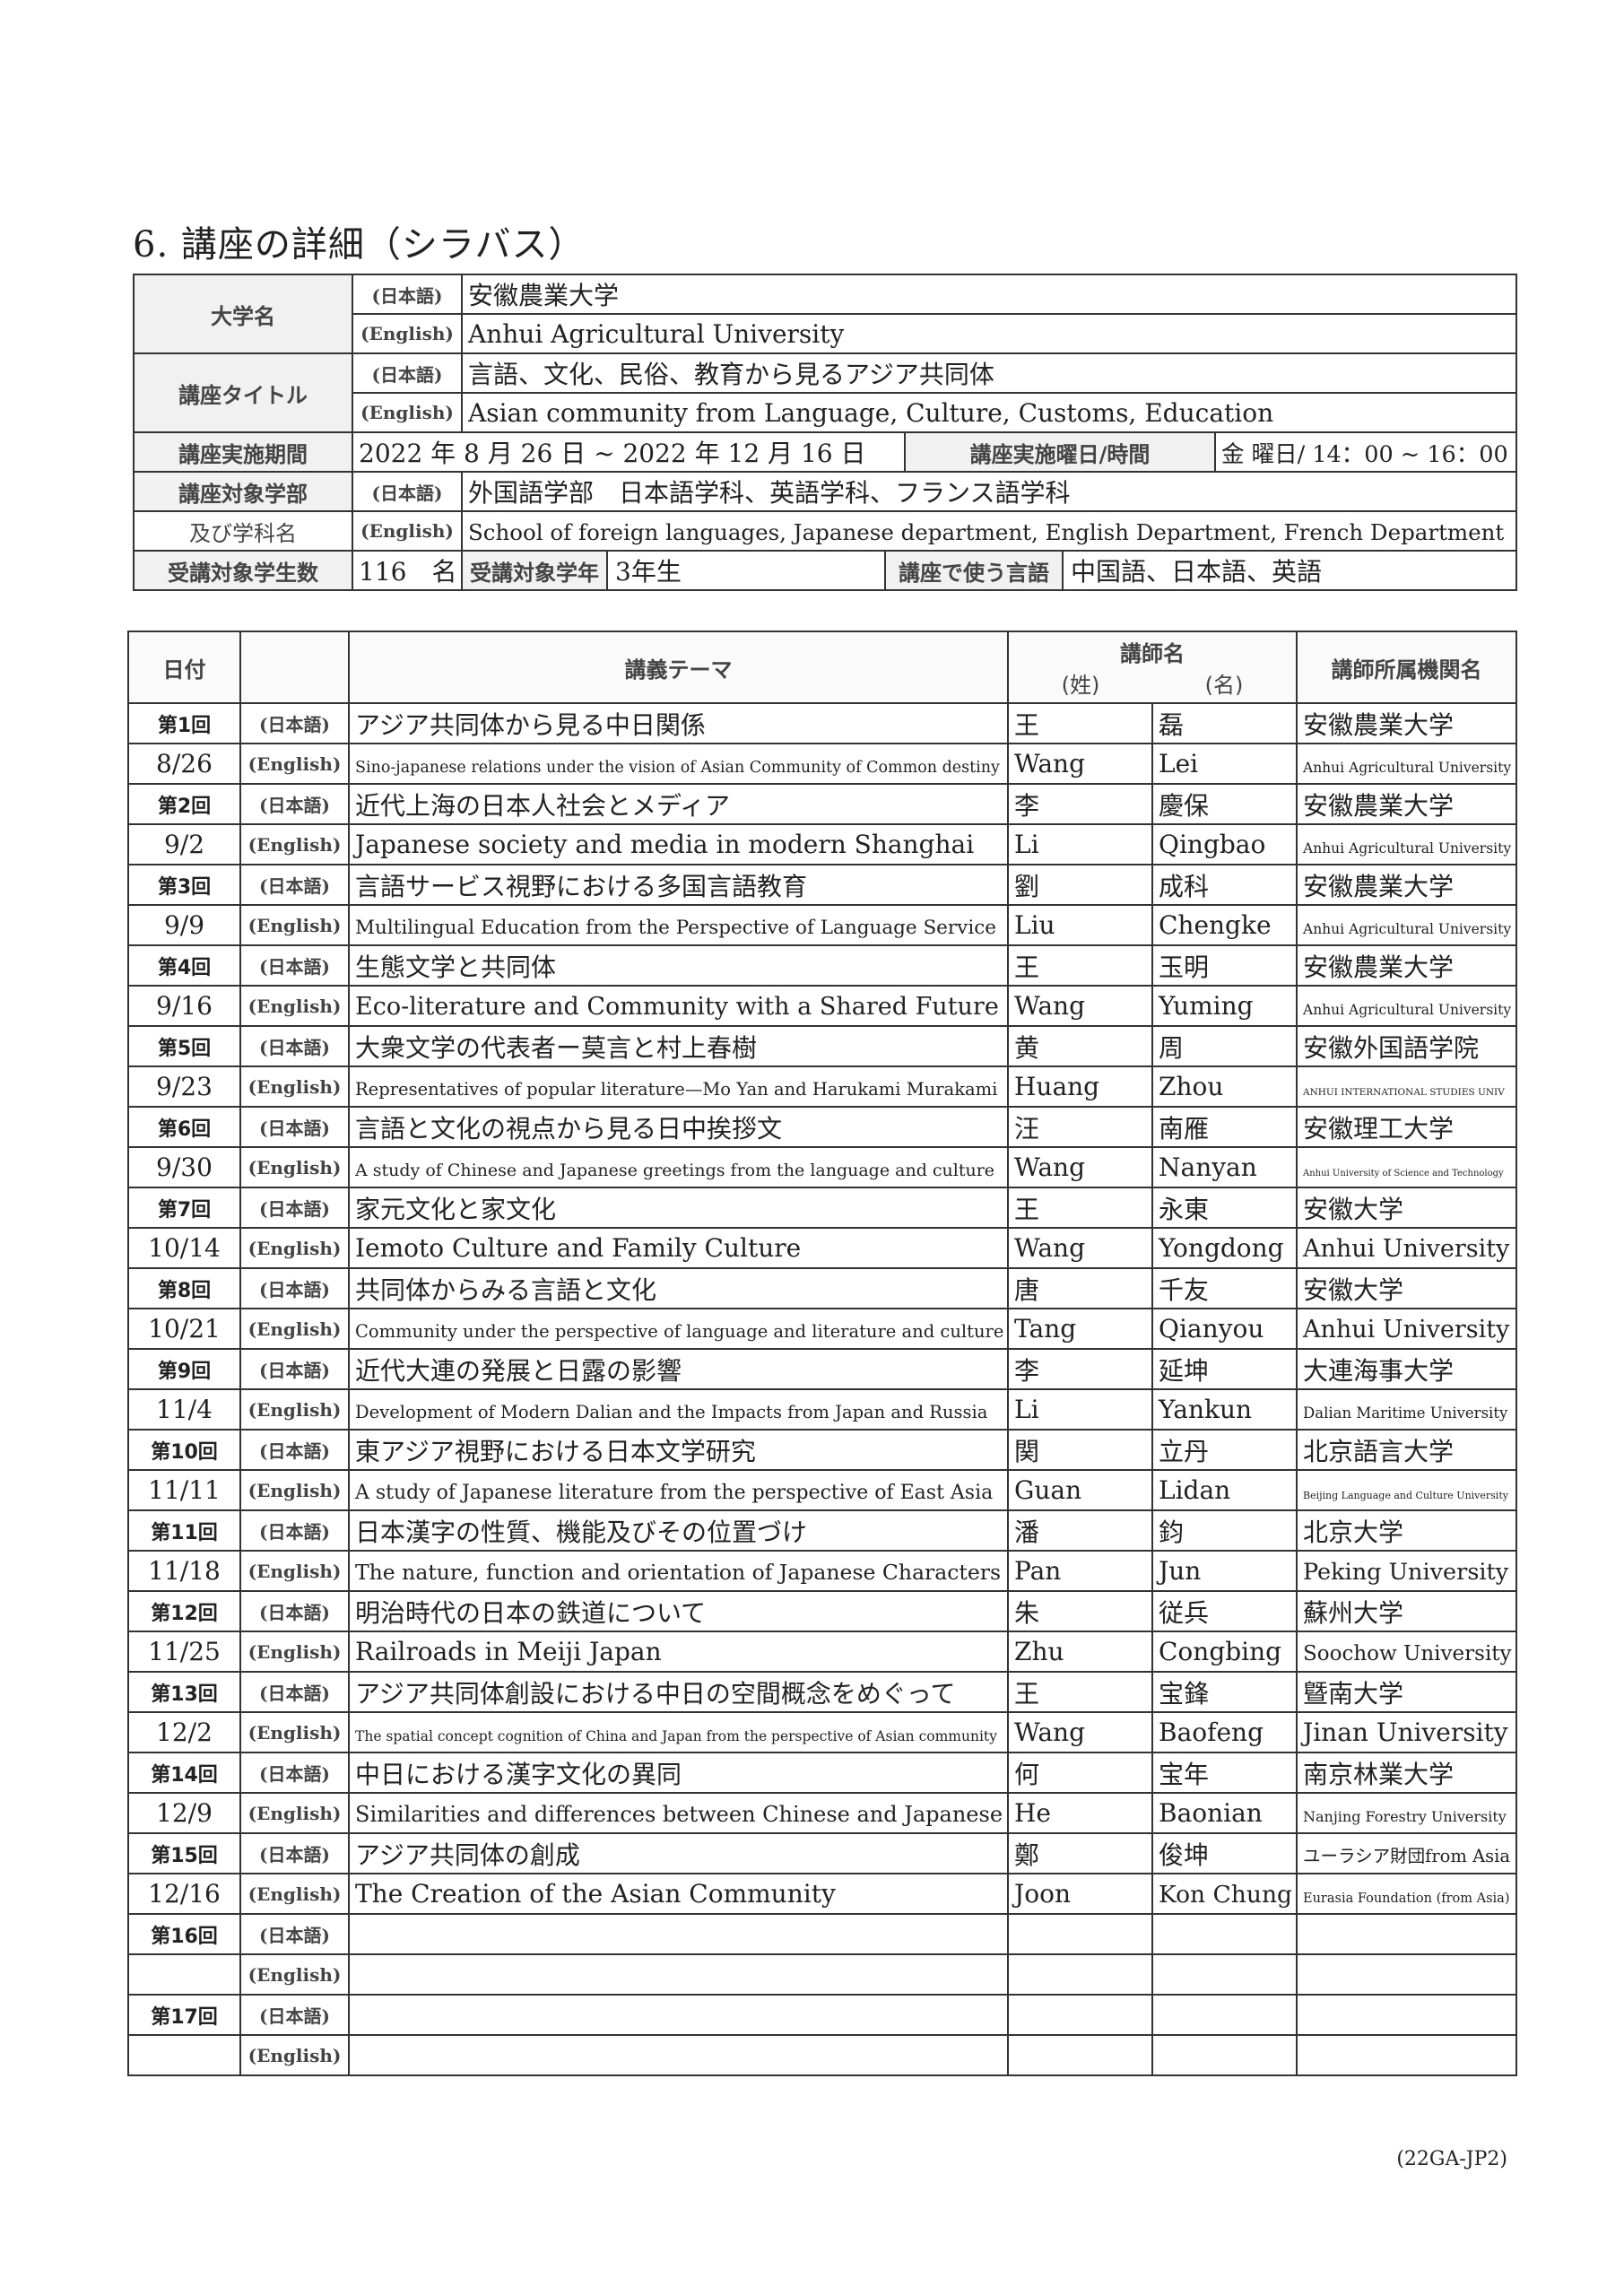  Describe the element at coordinates (1406, 1369) in the screenshot. I see `affiliation-jp: 大連海事大学` at that location.